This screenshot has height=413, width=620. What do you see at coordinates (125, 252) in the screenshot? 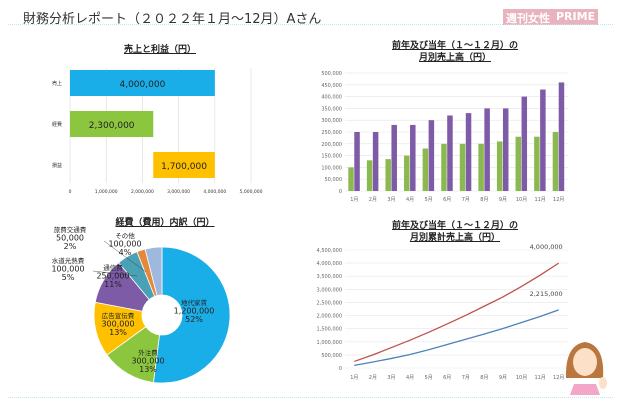
I see `slice-percent: 4%` at bounding box center [125, 252].